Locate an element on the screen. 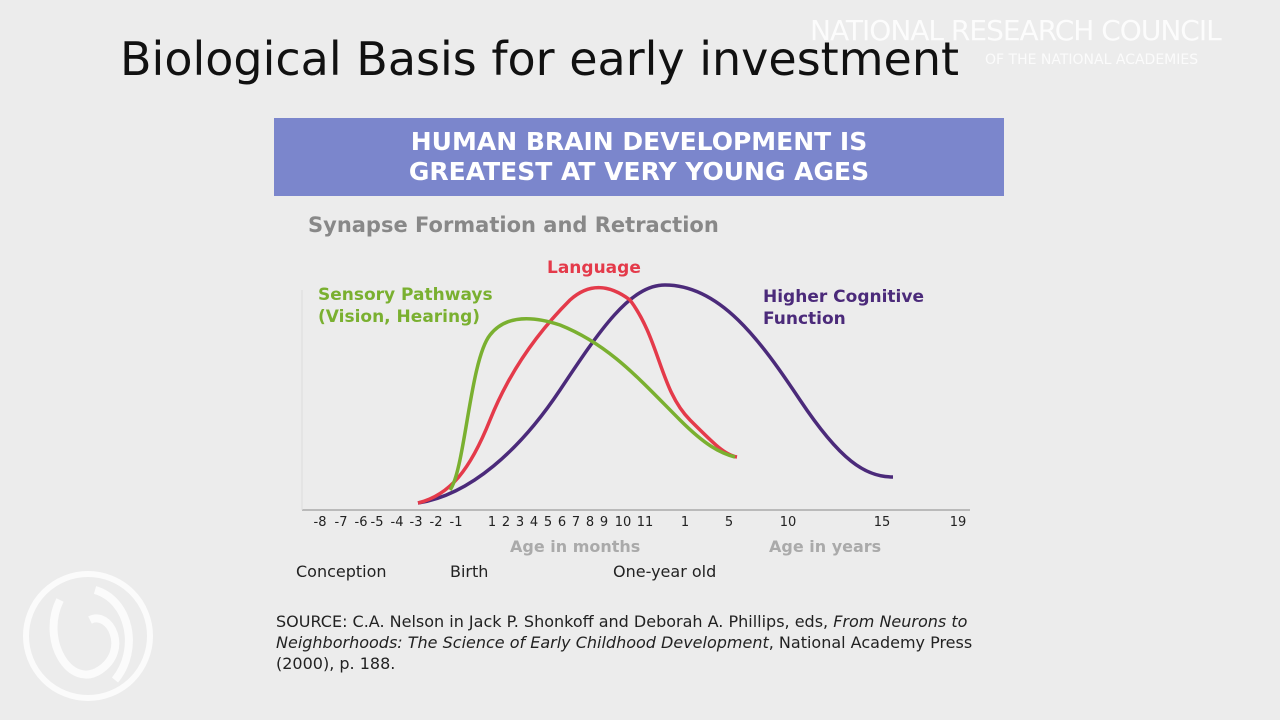 This screenshot has height=720, width=1280. x-tick-label: -5 is located at coordinates (377, 522).